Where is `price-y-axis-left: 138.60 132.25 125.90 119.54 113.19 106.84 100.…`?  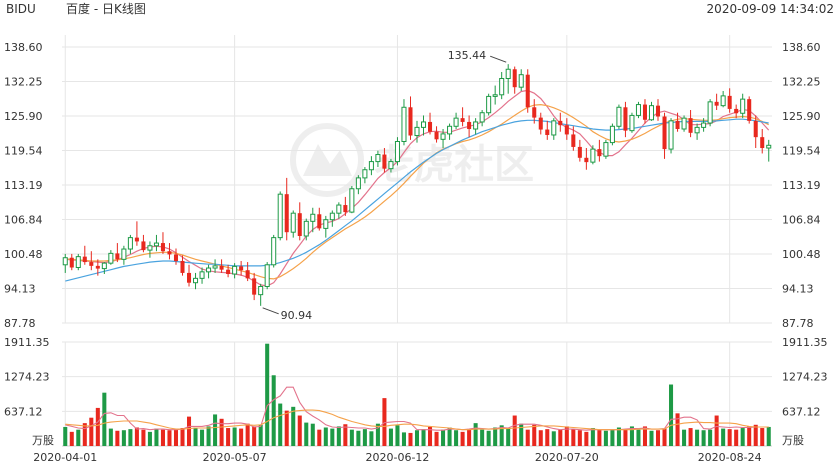
price-y-axis-left: 138.60 132.25 125.90 119.54 113.19 106.84 100.… is located at coordinates (23, 185).